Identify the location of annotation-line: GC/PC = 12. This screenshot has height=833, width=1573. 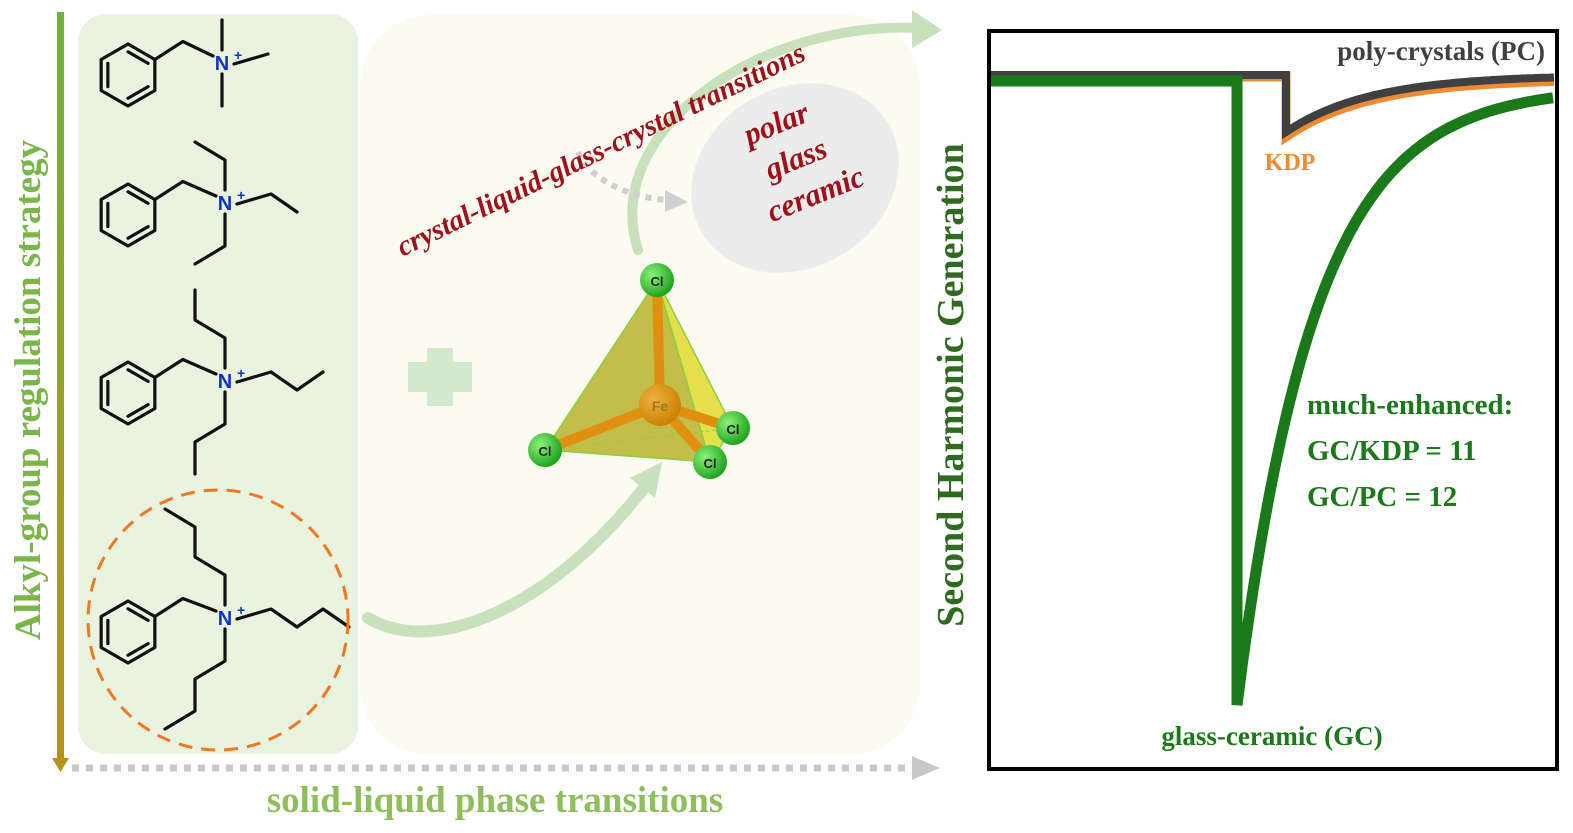
(1382, 497).